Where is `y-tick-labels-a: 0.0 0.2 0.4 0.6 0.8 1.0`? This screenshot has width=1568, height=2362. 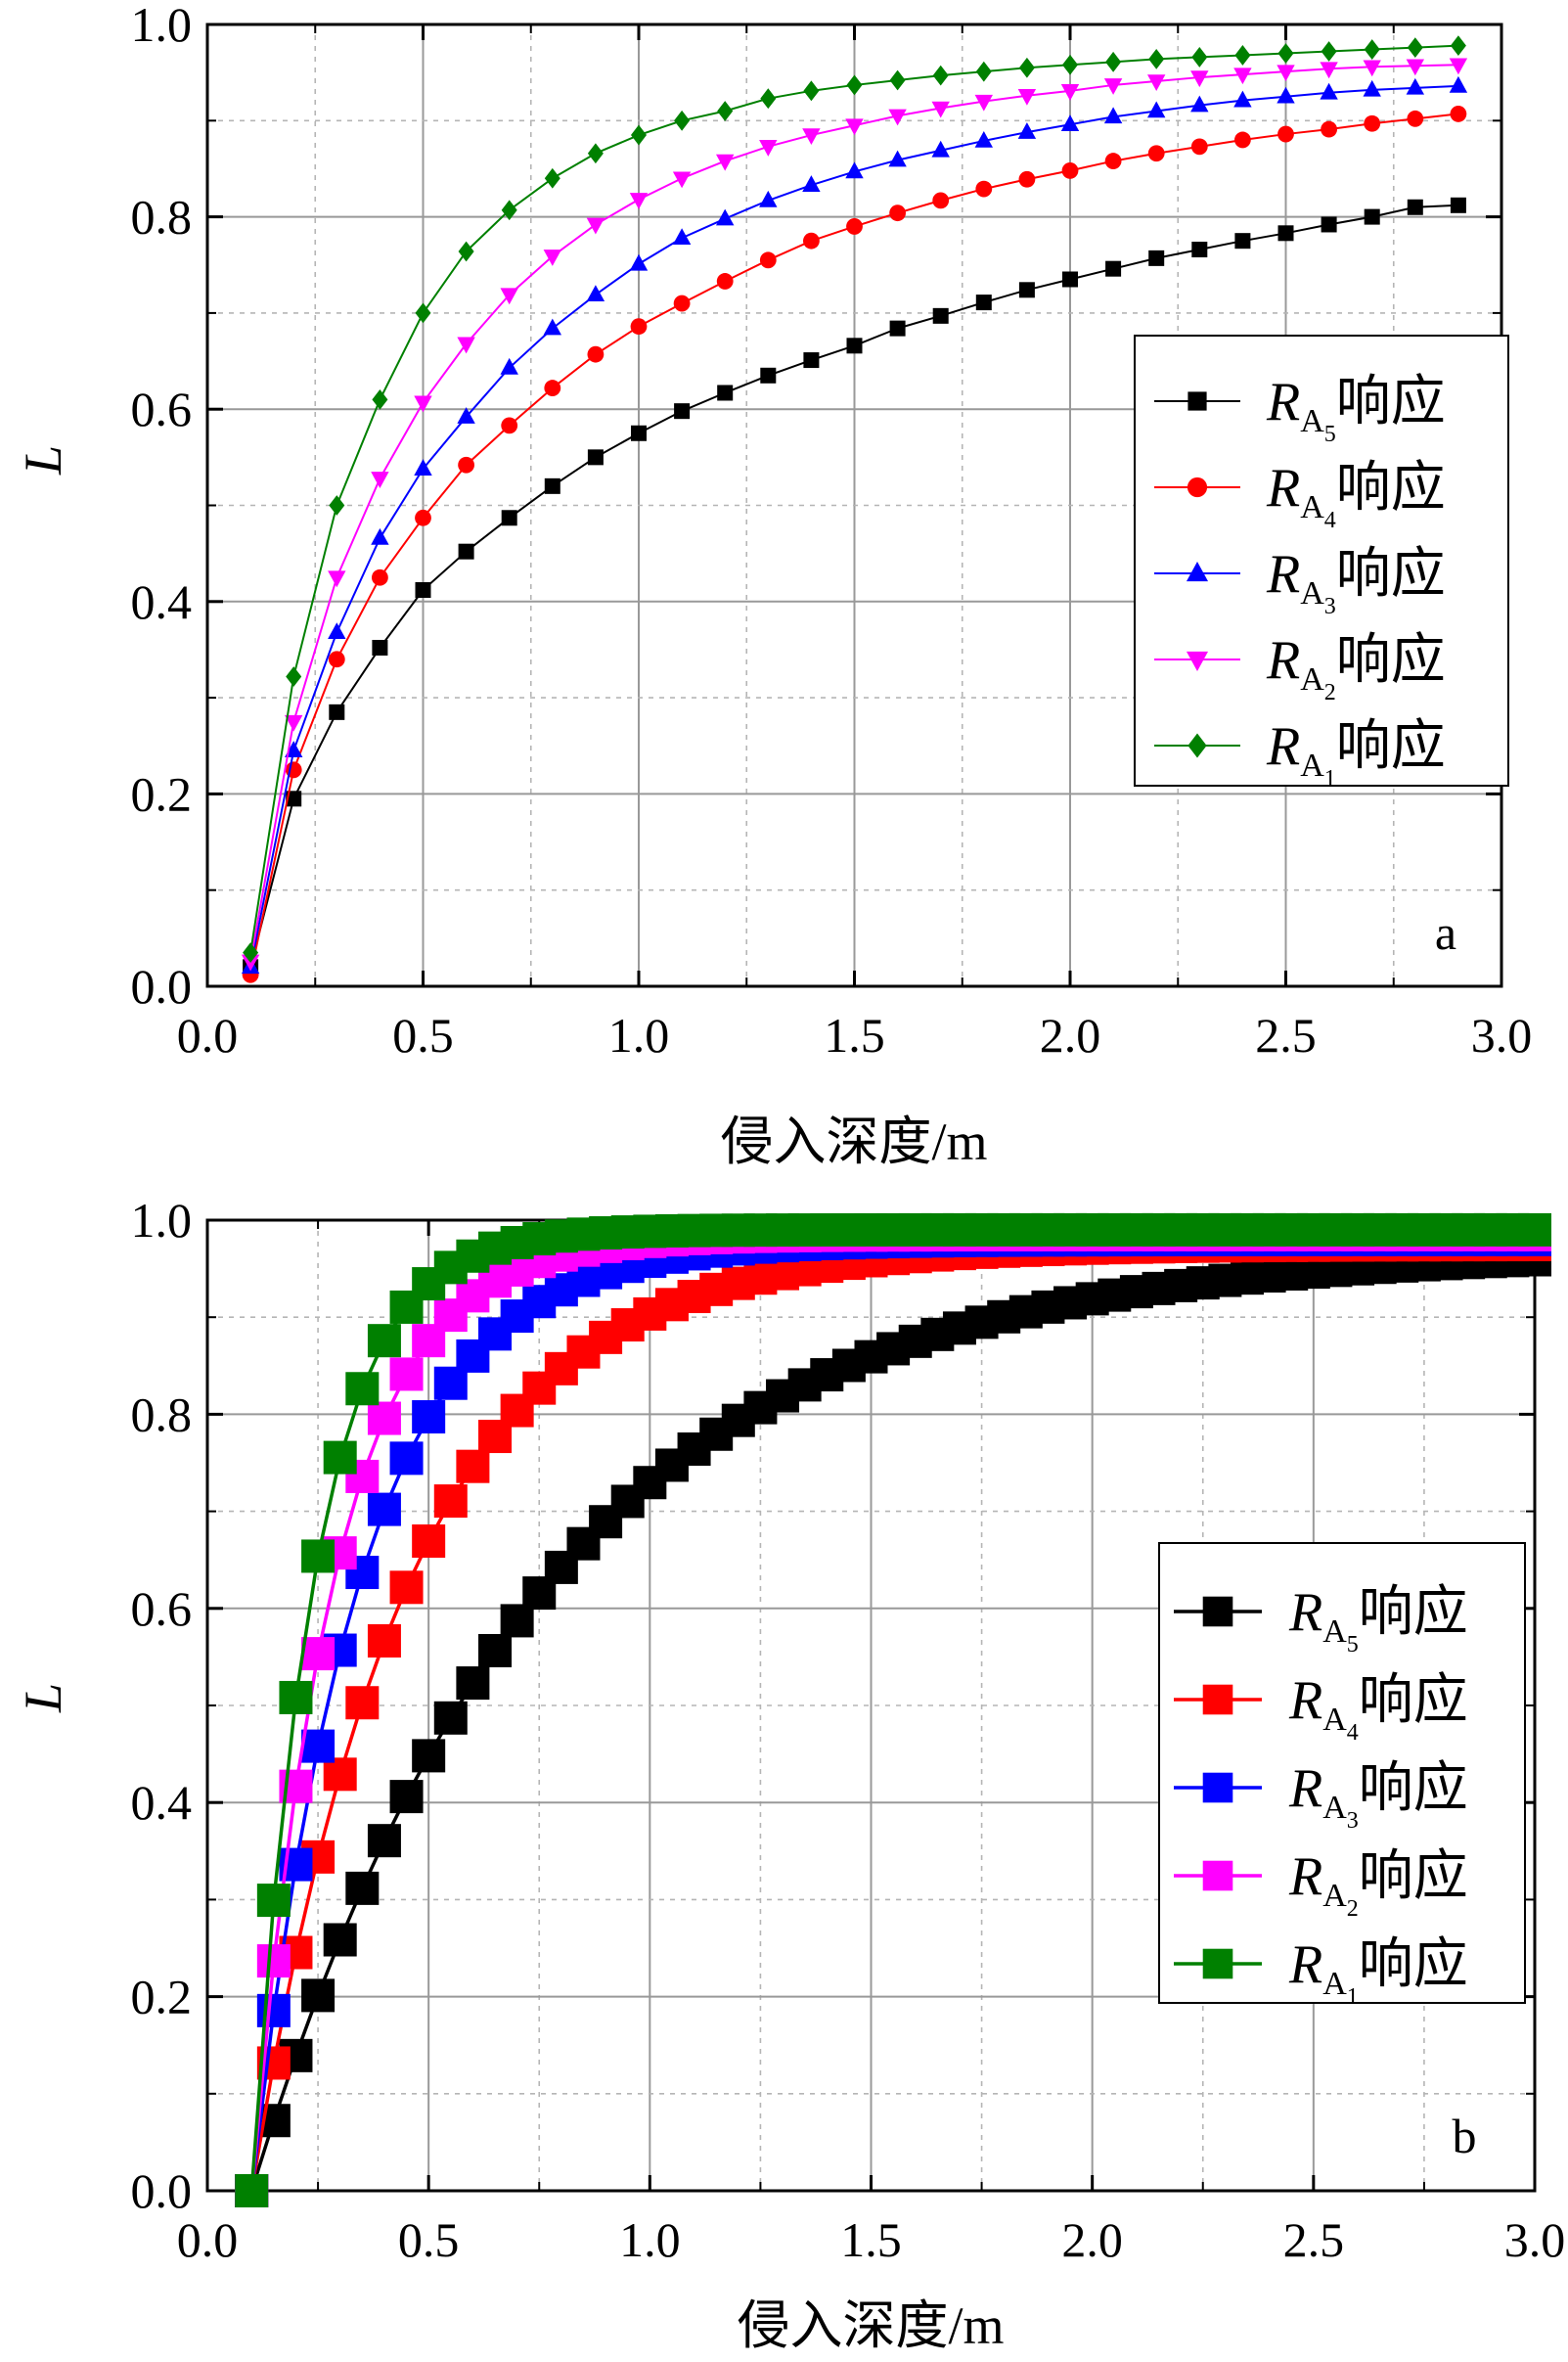
y-tick-labels-a: 0.0 0.2 0.4 0.6 0.8 1.0 is located at coordinates (162, 507).